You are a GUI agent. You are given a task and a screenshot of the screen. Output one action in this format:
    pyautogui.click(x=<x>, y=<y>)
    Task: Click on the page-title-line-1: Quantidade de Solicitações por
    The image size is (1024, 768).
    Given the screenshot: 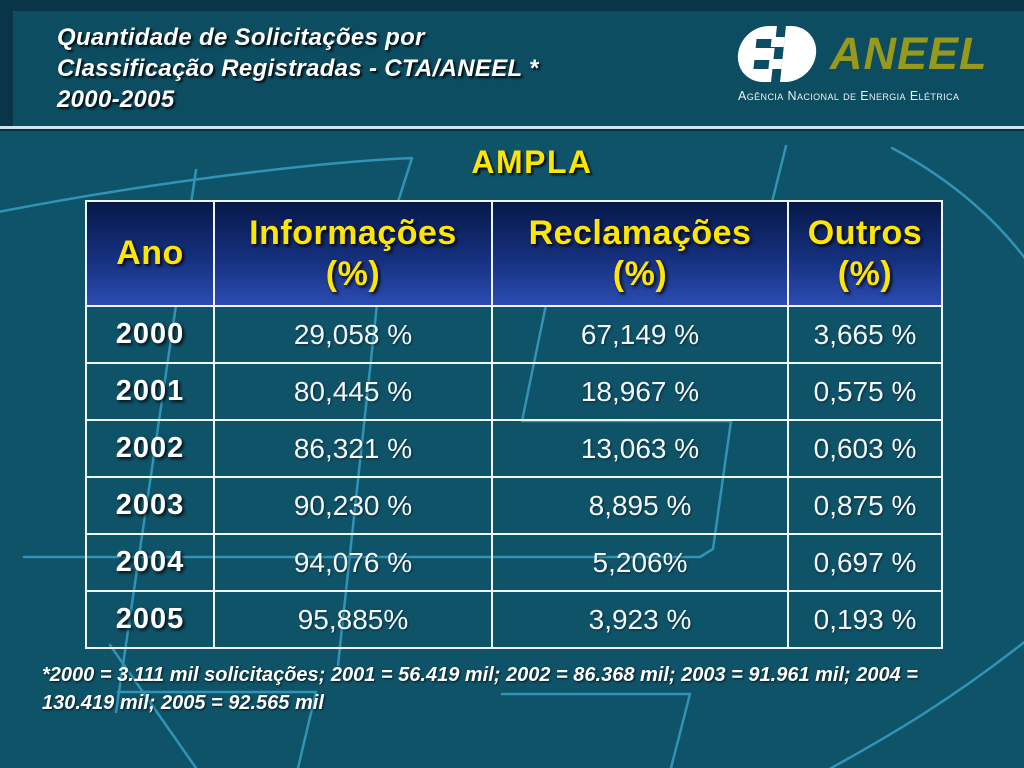 What is the action you would take?
    pyautogui.click(x=241, y=37)
    